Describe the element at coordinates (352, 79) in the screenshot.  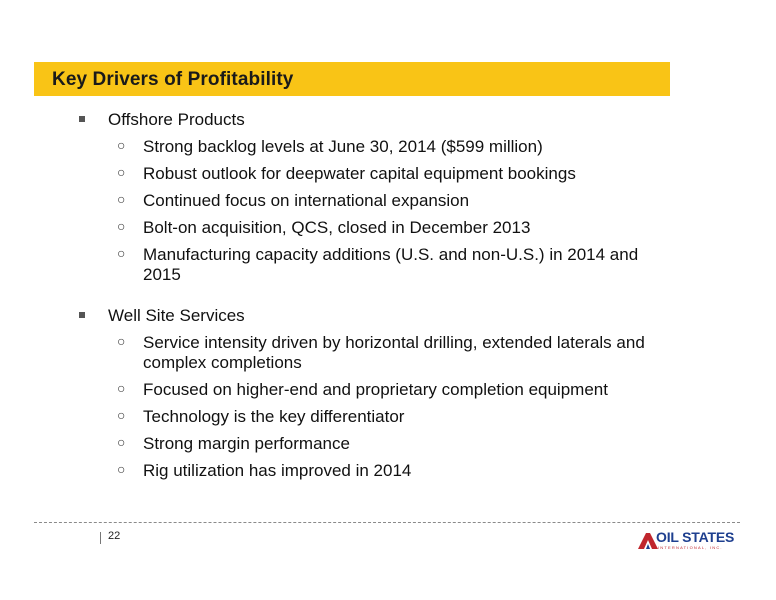
I see `title-bar: Key Drivers of Profitability` at that location.